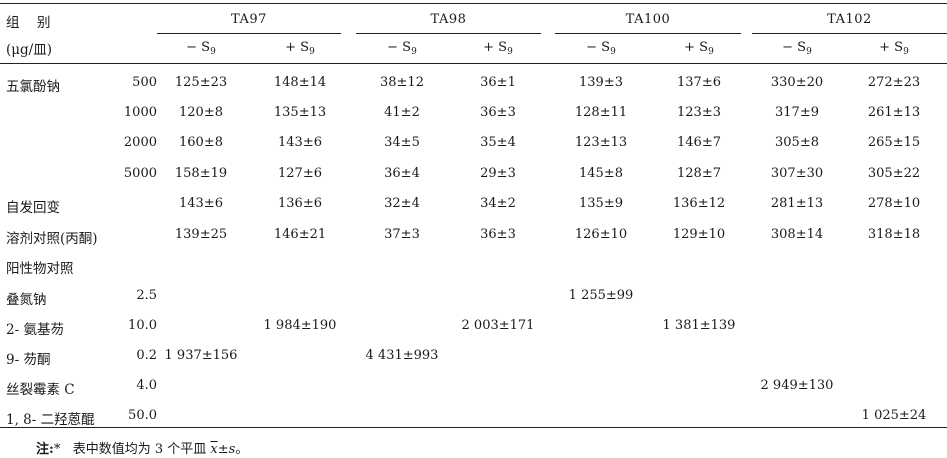 This screenshot has height=458, width=947. What do you see at coordinates (33, 208) in the screenshot?
I see `row-label: 自发回变` at bounding box center [33, 208].